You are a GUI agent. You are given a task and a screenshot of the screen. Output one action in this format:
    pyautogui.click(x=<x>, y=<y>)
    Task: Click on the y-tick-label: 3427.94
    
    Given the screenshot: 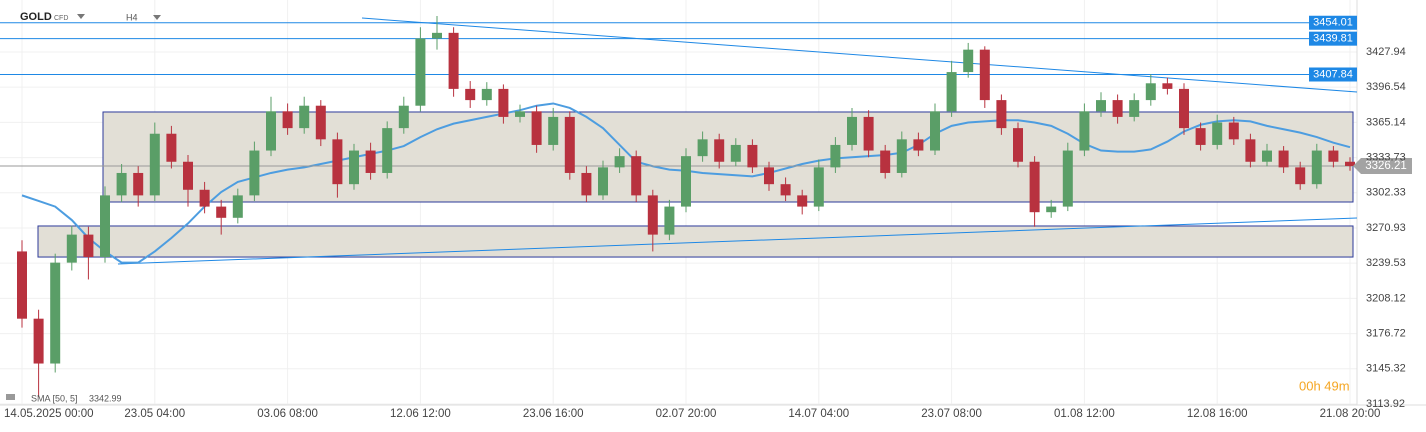 What is the action you would take?
    pyautogui.click(x=1386, y=52)
    